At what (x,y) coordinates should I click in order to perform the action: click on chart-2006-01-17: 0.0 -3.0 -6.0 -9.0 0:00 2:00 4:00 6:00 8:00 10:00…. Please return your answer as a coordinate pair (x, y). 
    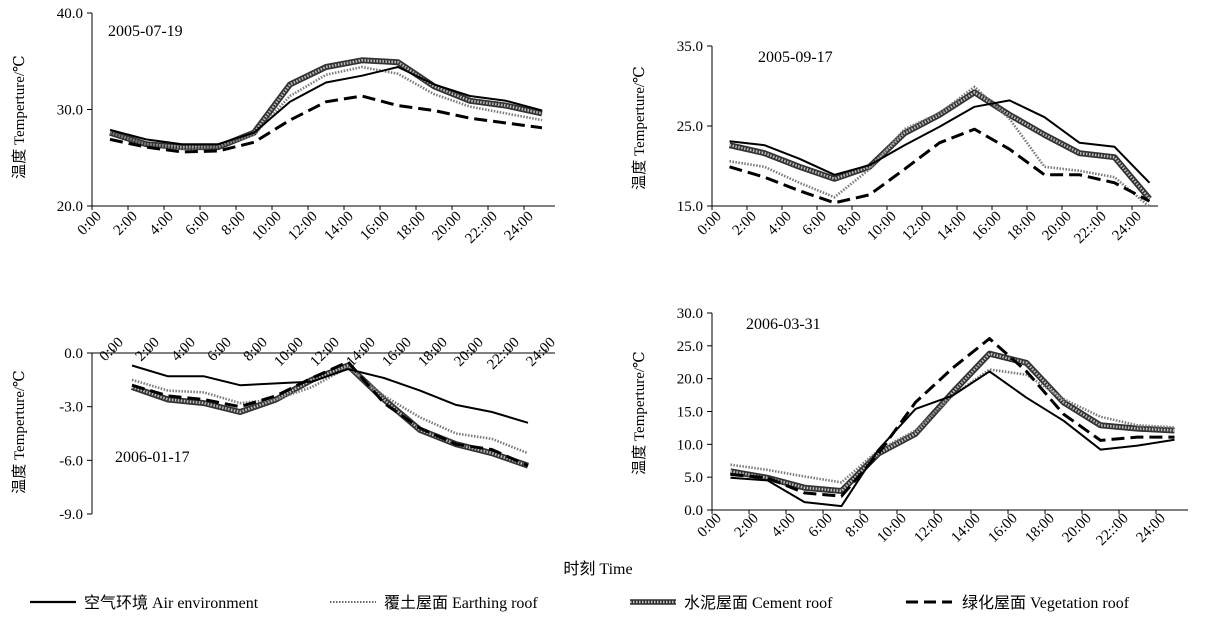
    Looking at the image, I should click on (285, 429).